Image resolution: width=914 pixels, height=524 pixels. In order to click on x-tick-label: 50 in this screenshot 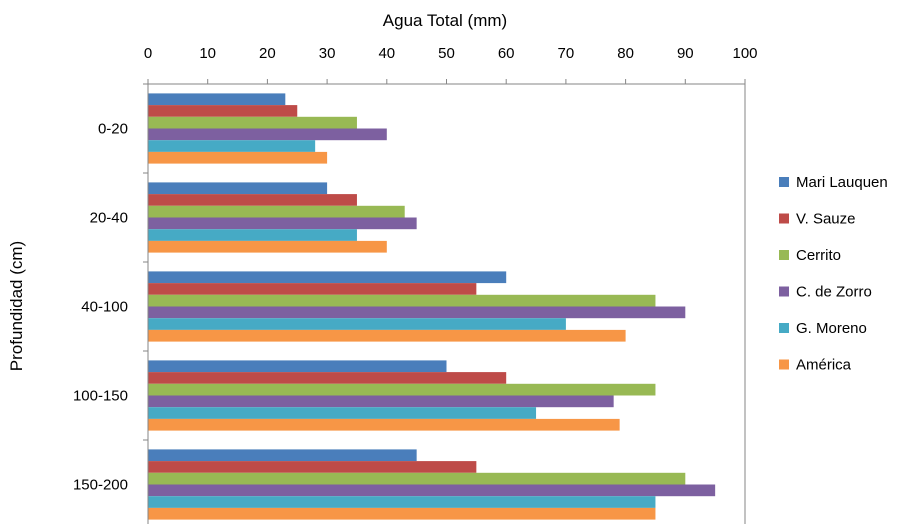, I will do `click(446, 53)`.